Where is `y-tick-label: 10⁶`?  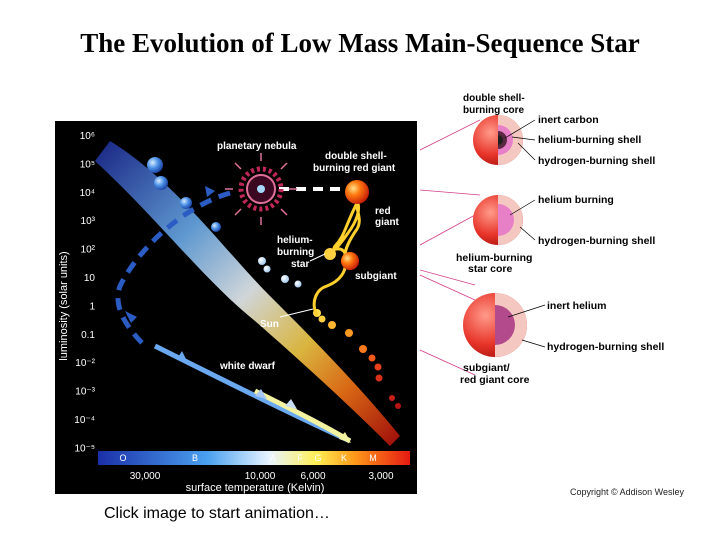
y-tick-label: 10⁶ is located at coordinates (87, 136).